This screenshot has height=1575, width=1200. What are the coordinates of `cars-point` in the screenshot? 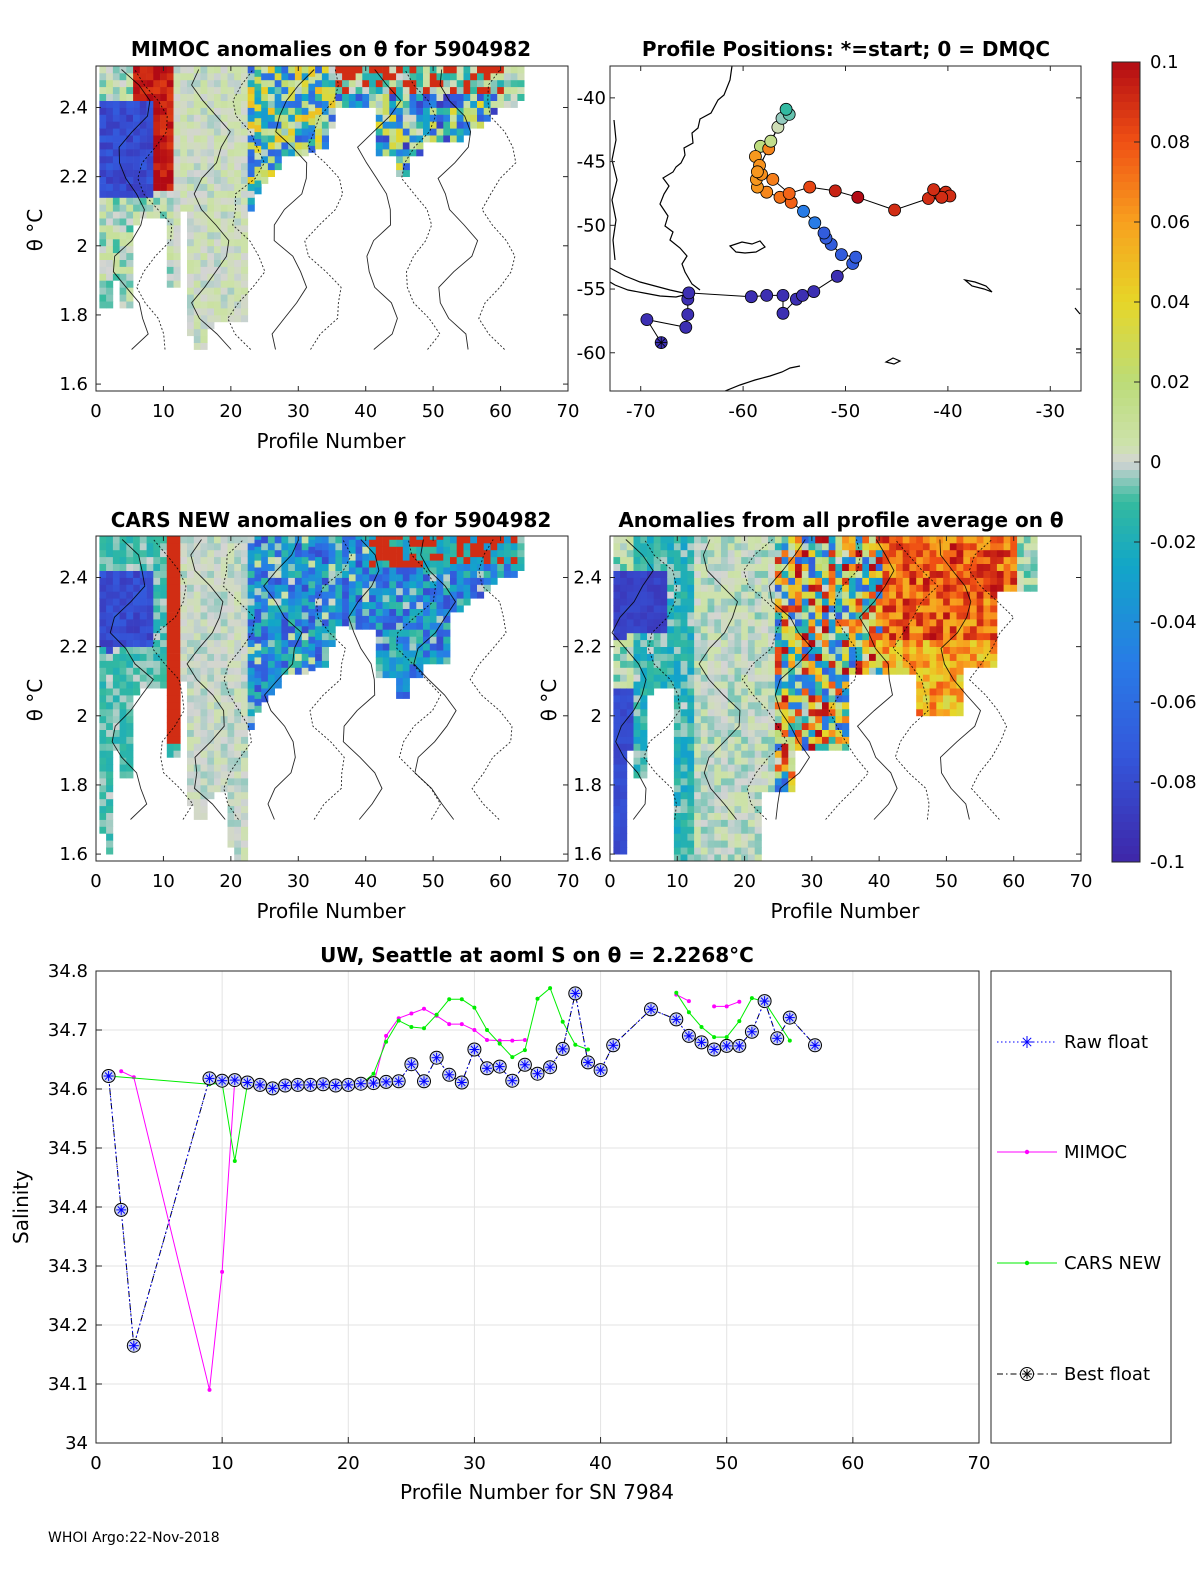 It's located at (701, 1027).